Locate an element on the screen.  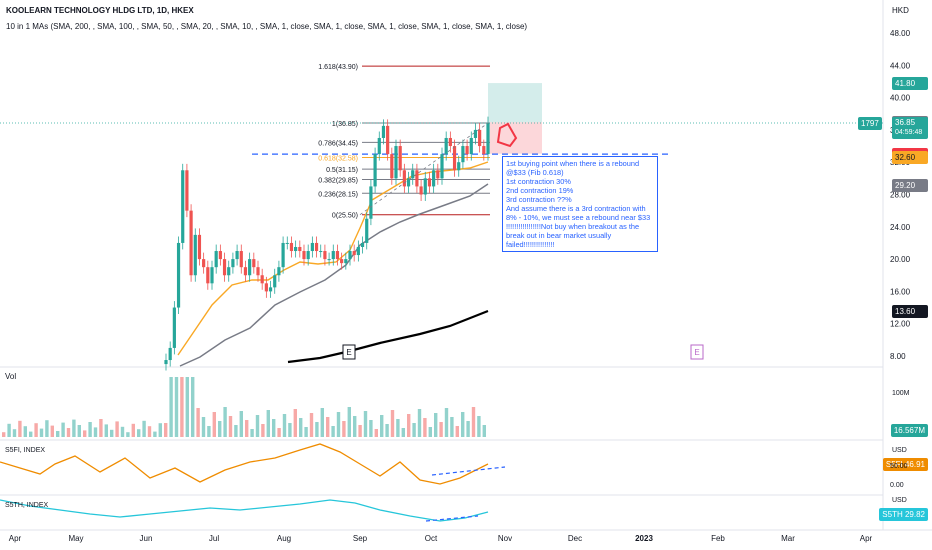
sma-200-line is located at coordinates (388, 336).